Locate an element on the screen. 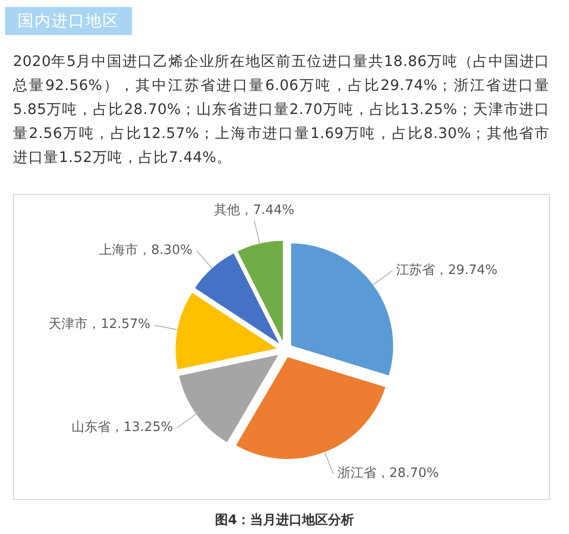  slice-label: 其他，7.44% is located at coordinates (254, 210).